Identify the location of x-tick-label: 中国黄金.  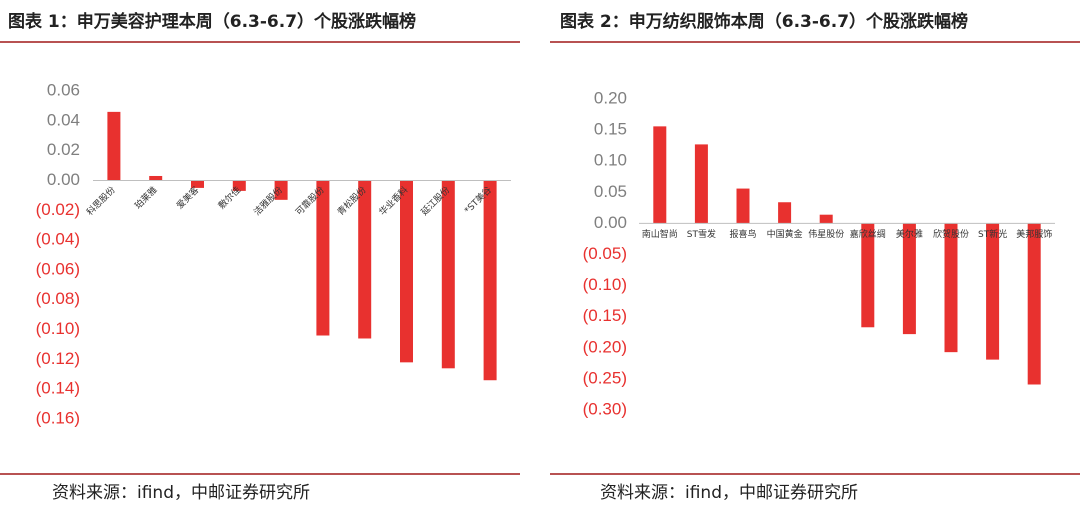
(785, 234).